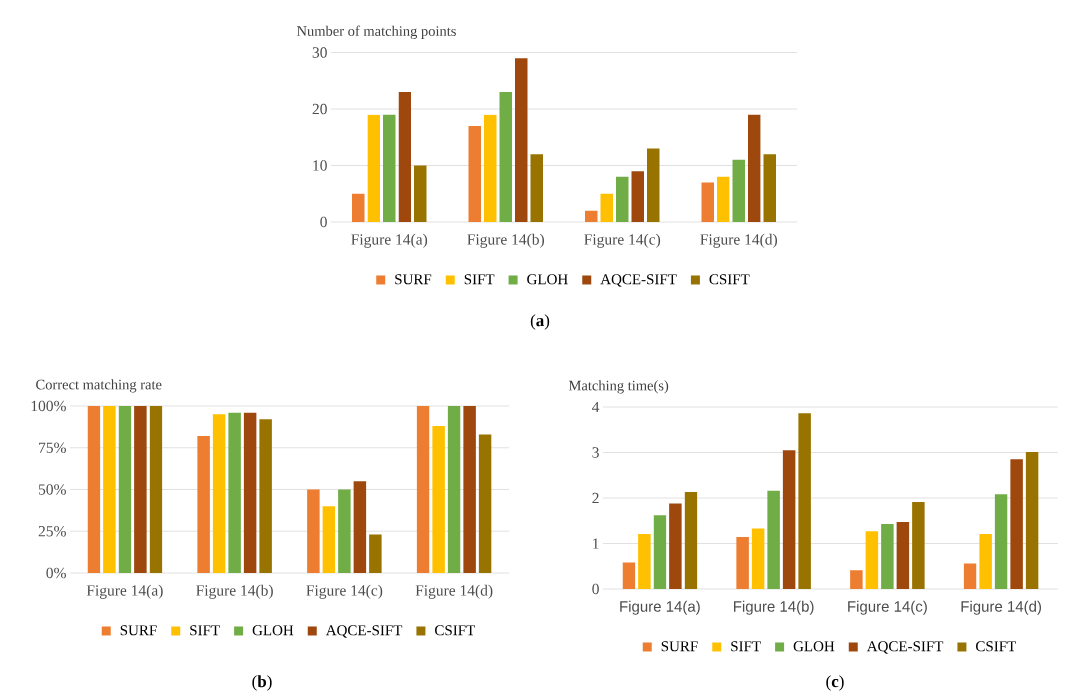 Image resolution: width=1072 pixels, height=700 pixels. I want to click on text: (c), so click(835, 683).